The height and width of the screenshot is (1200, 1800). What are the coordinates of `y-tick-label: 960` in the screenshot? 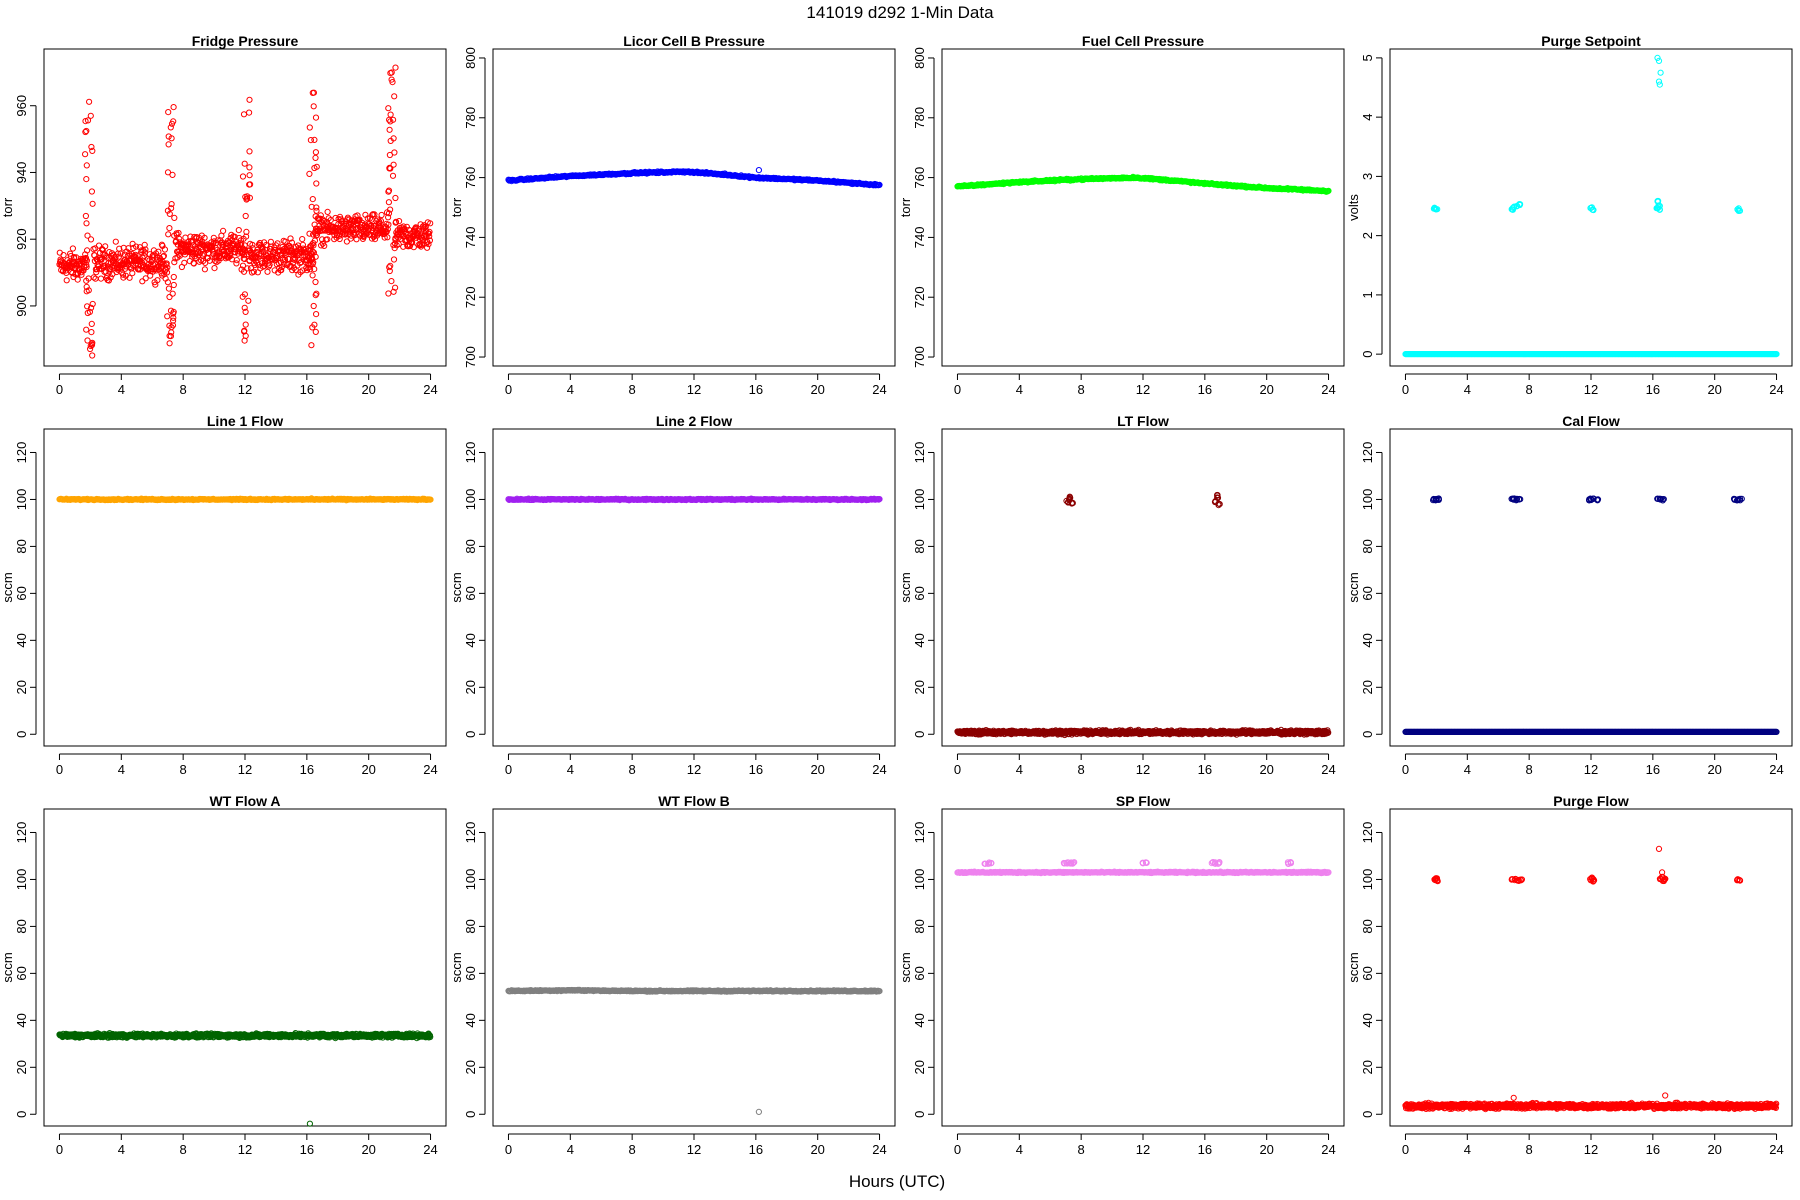 It's located at (21, 106).